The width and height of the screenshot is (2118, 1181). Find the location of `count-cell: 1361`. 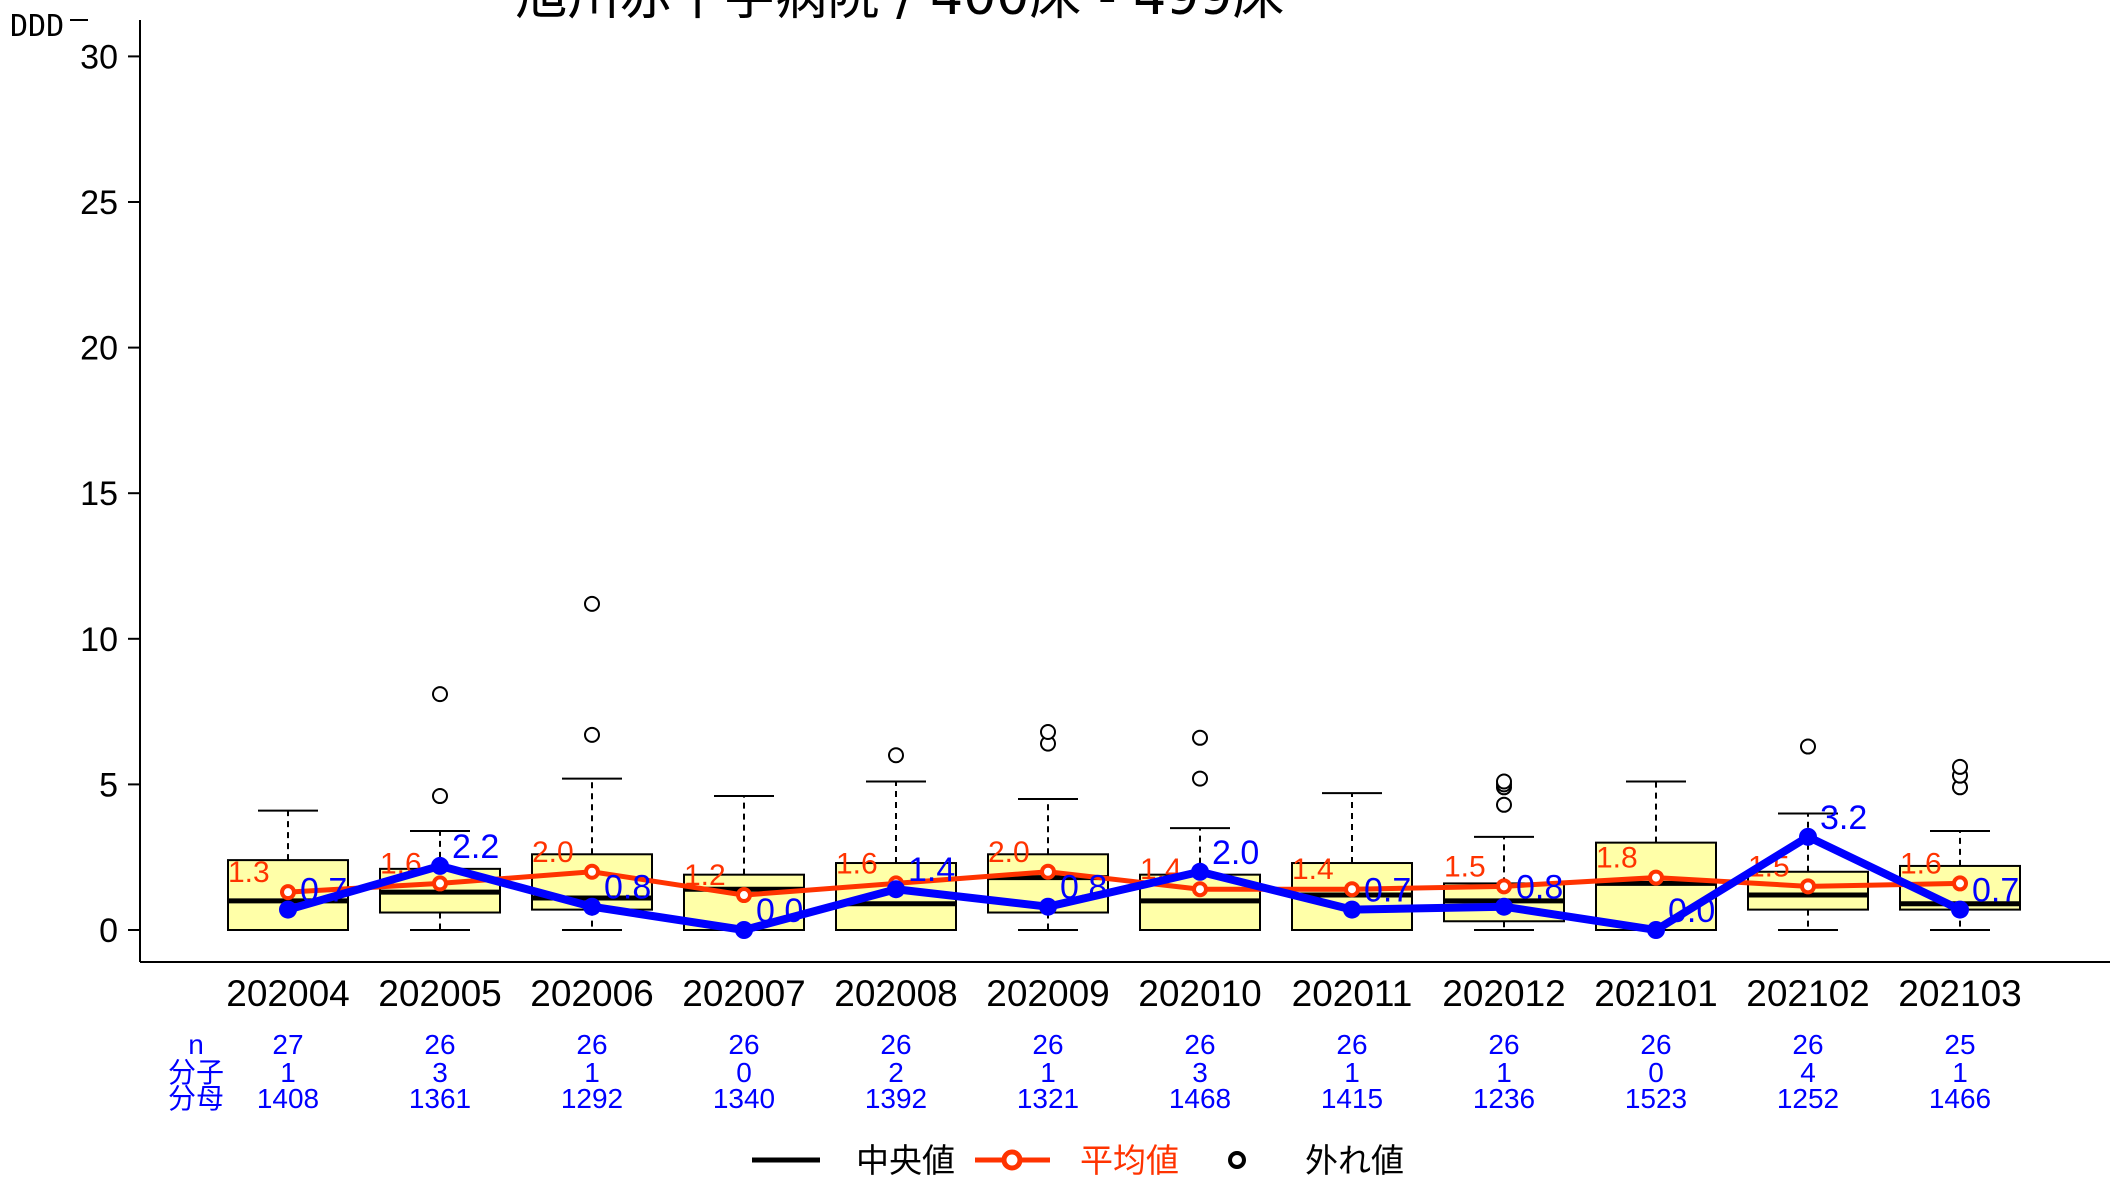

count-cell: 1361 is located at coordinates (440, 1098).